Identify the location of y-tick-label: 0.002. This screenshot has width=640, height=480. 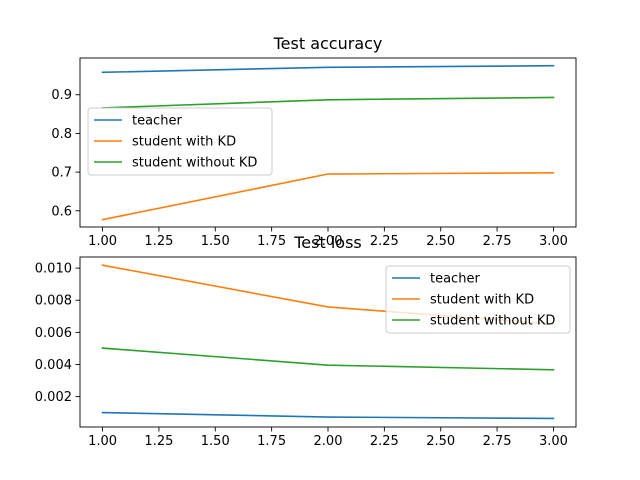
(53, 397).